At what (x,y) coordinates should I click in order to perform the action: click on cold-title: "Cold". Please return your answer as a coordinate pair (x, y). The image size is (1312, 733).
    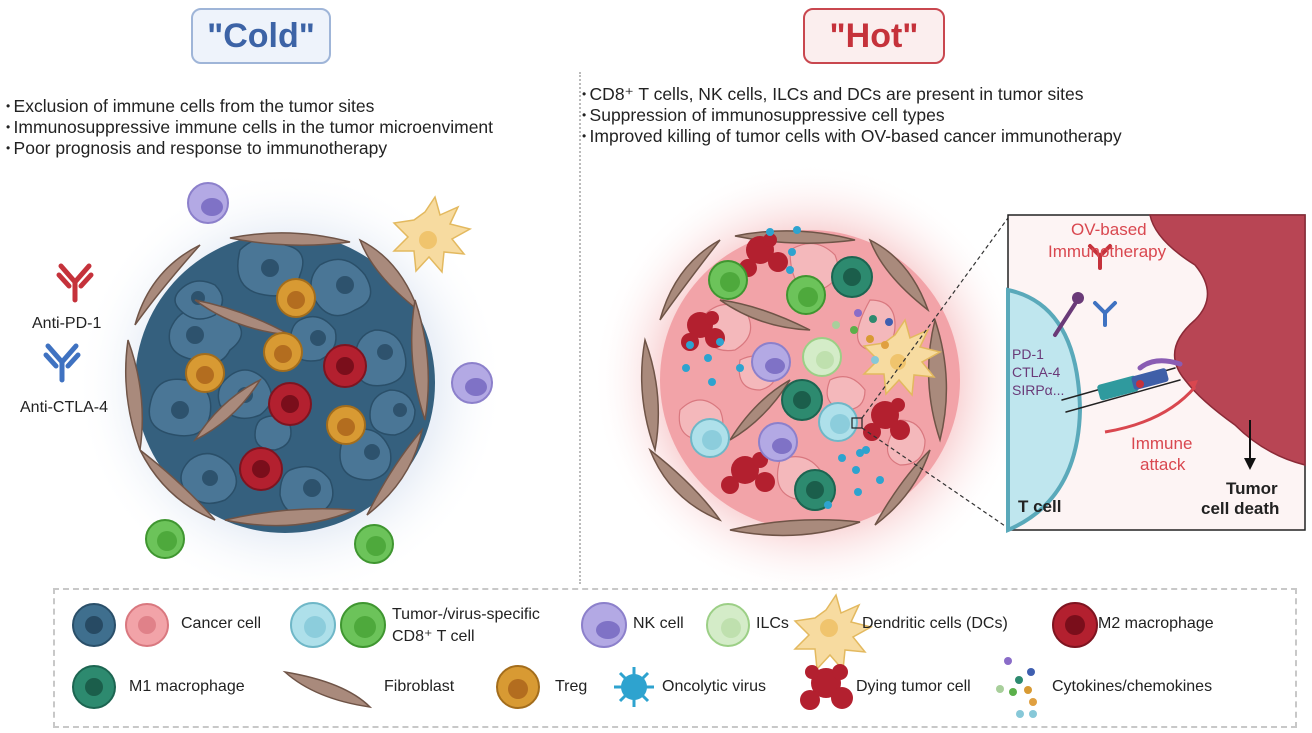
    Looking at the image, I should click on (261, 36).